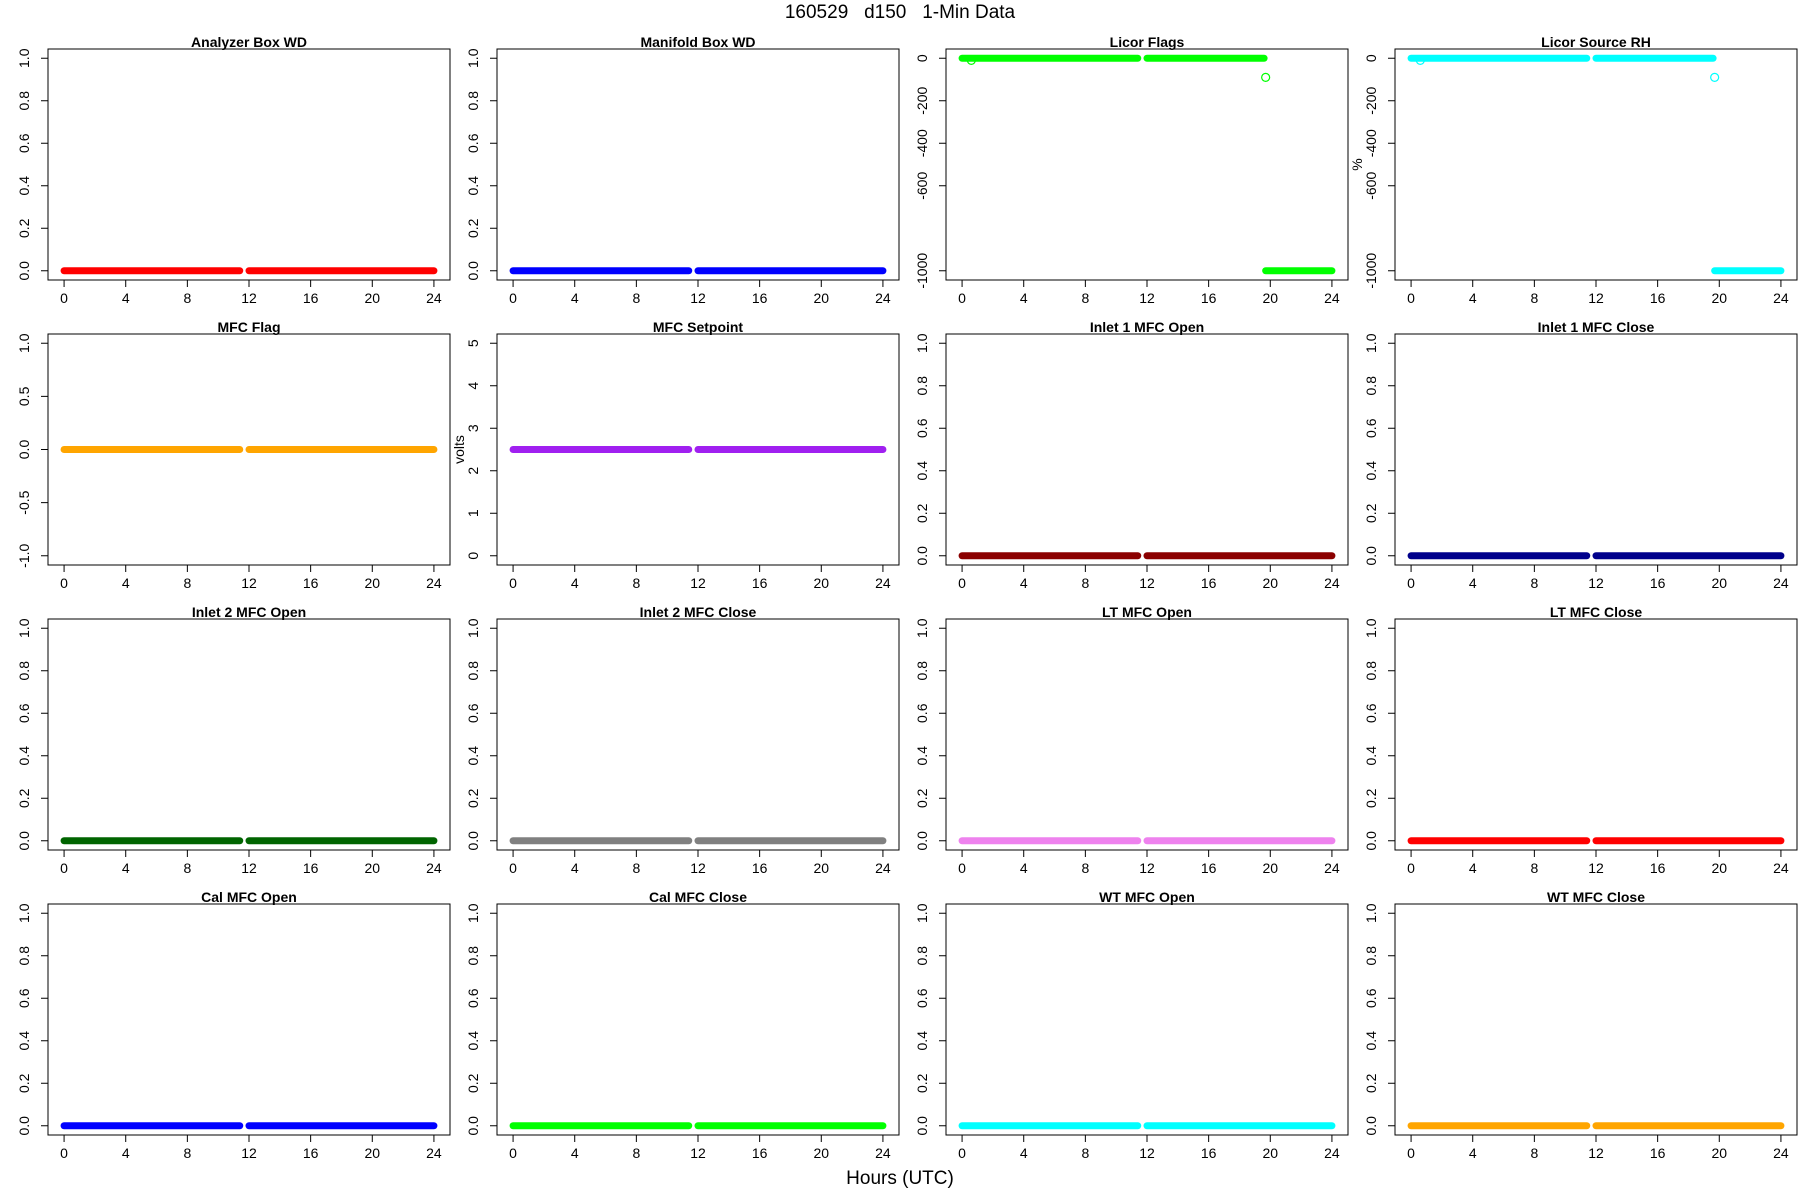 Image resolution: width=1800 pixels, height=1200 pixels. What do you see at coordinates (922, 143) in the screenshot?
I see `y-tick-label: -400` at bounding box center [922, 143].